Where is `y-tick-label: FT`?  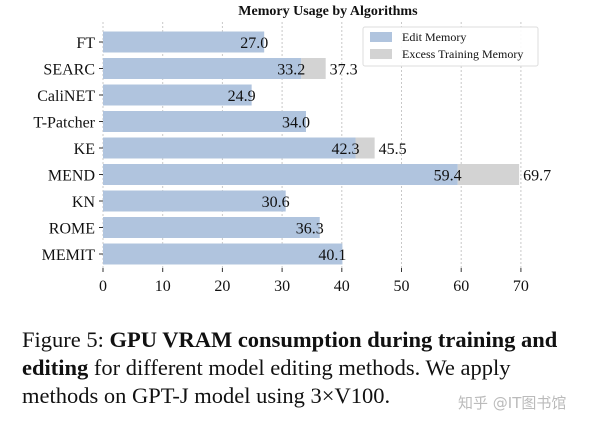
y-tick-label: FT is located at coordinates (85, 43).